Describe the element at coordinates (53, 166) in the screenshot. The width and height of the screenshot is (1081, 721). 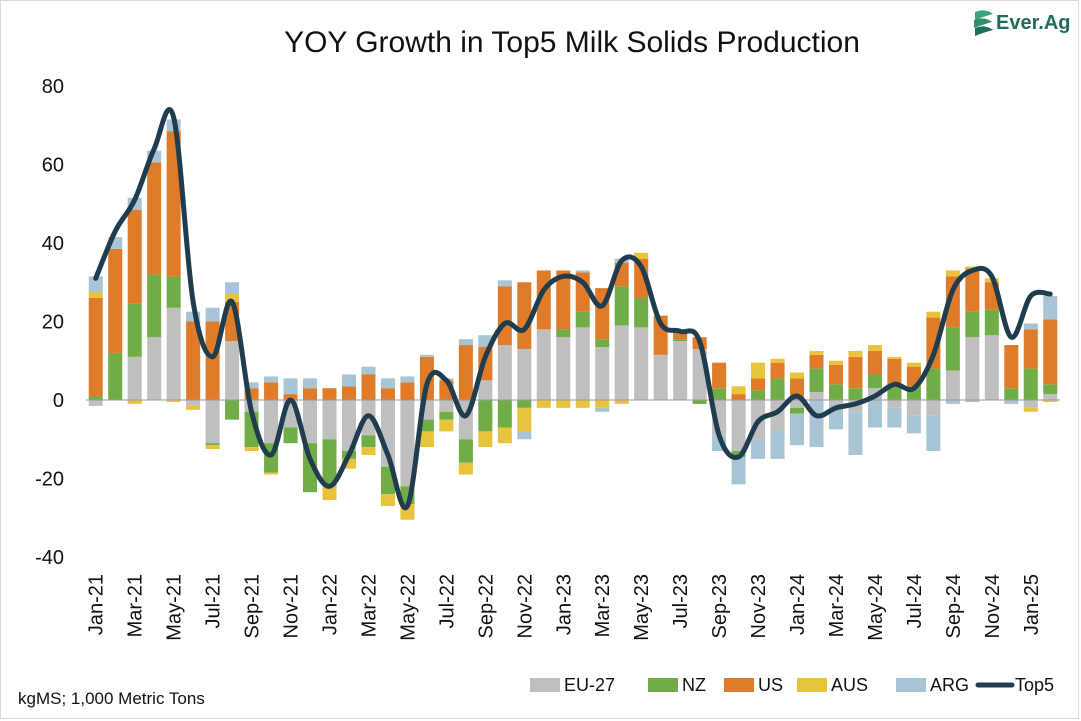
I see `y-tick-label: 60` at that location.